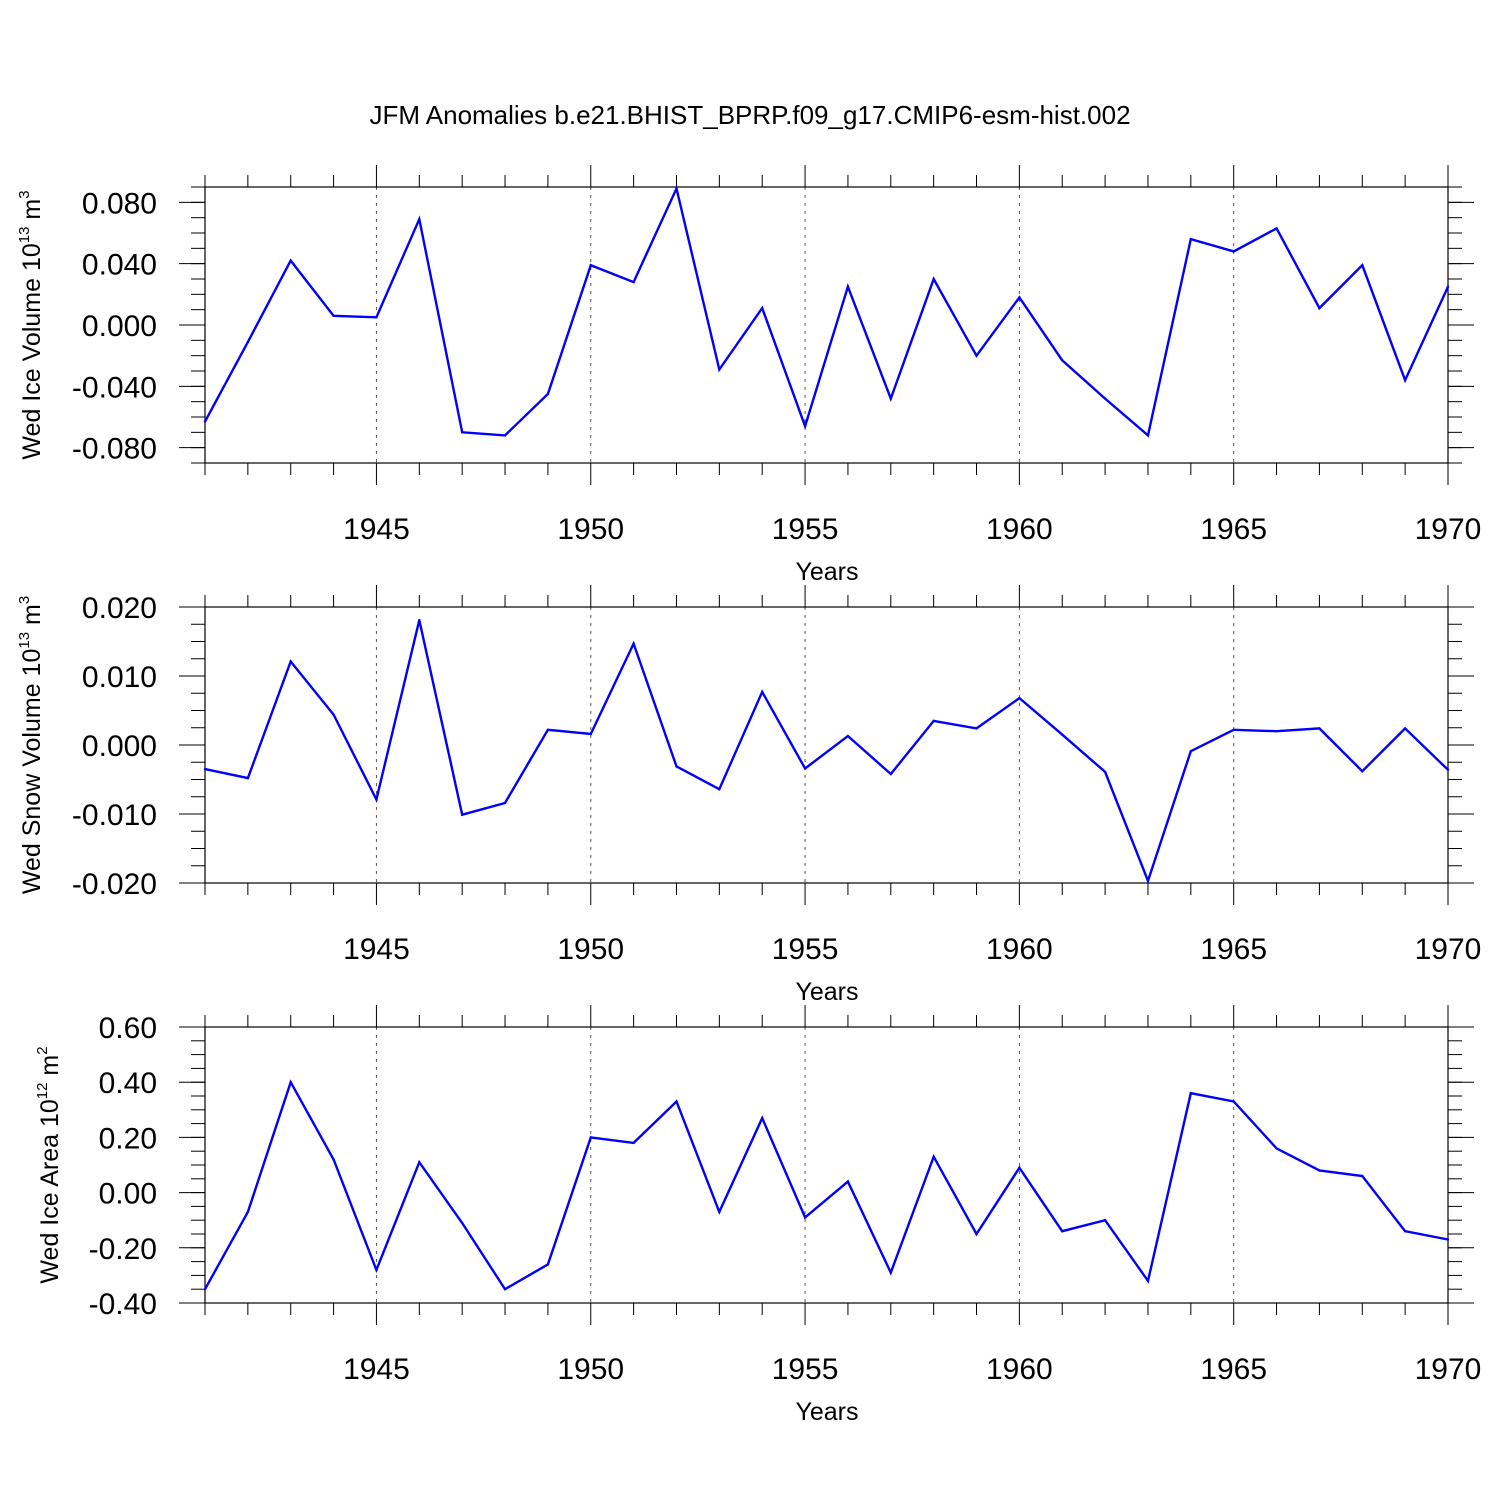 This screenshot has width=1500, height=1500. I want to click on y-tick-label: -0.080, so click(114, 449).